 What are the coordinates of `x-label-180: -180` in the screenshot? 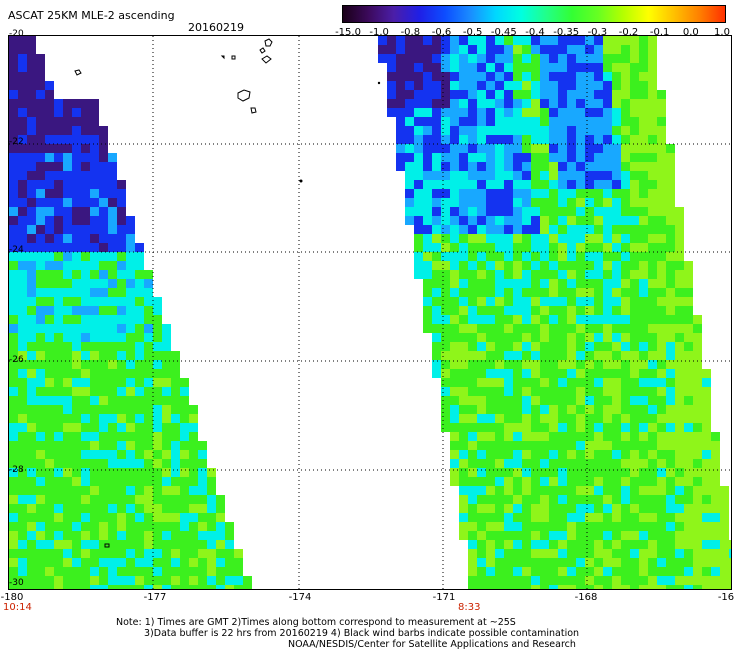 It's located at (12, 597).